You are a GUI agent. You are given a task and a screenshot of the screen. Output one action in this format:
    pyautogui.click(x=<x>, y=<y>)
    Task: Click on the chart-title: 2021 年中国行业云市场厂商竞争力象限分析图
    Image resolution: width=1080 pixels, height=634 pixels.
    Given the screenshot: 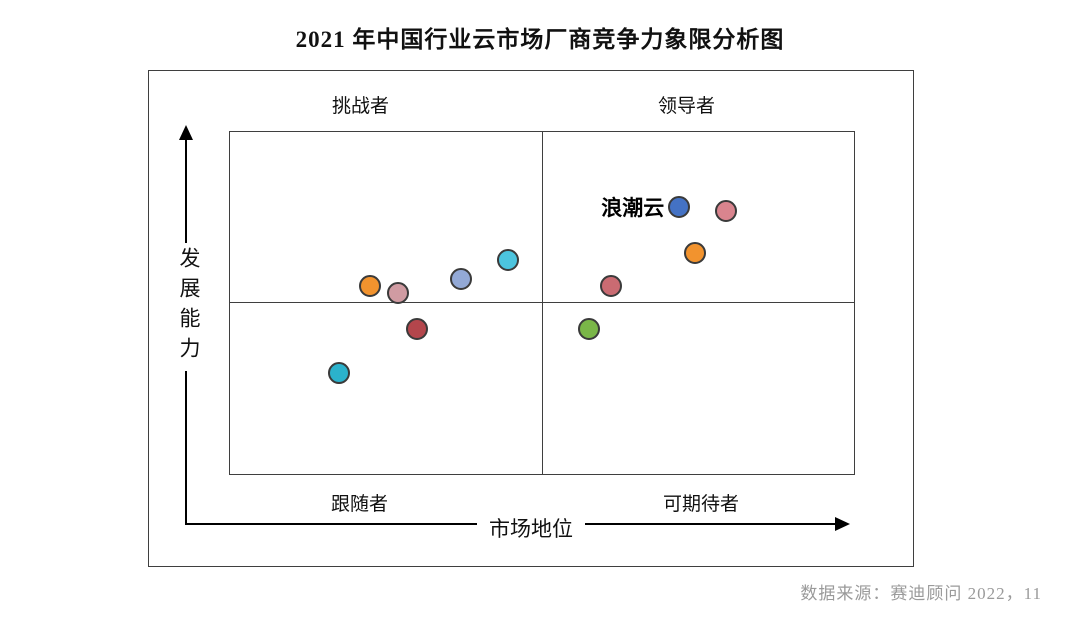 What is the action you would take?
    pyautogui.click(x=540, y=39)
    